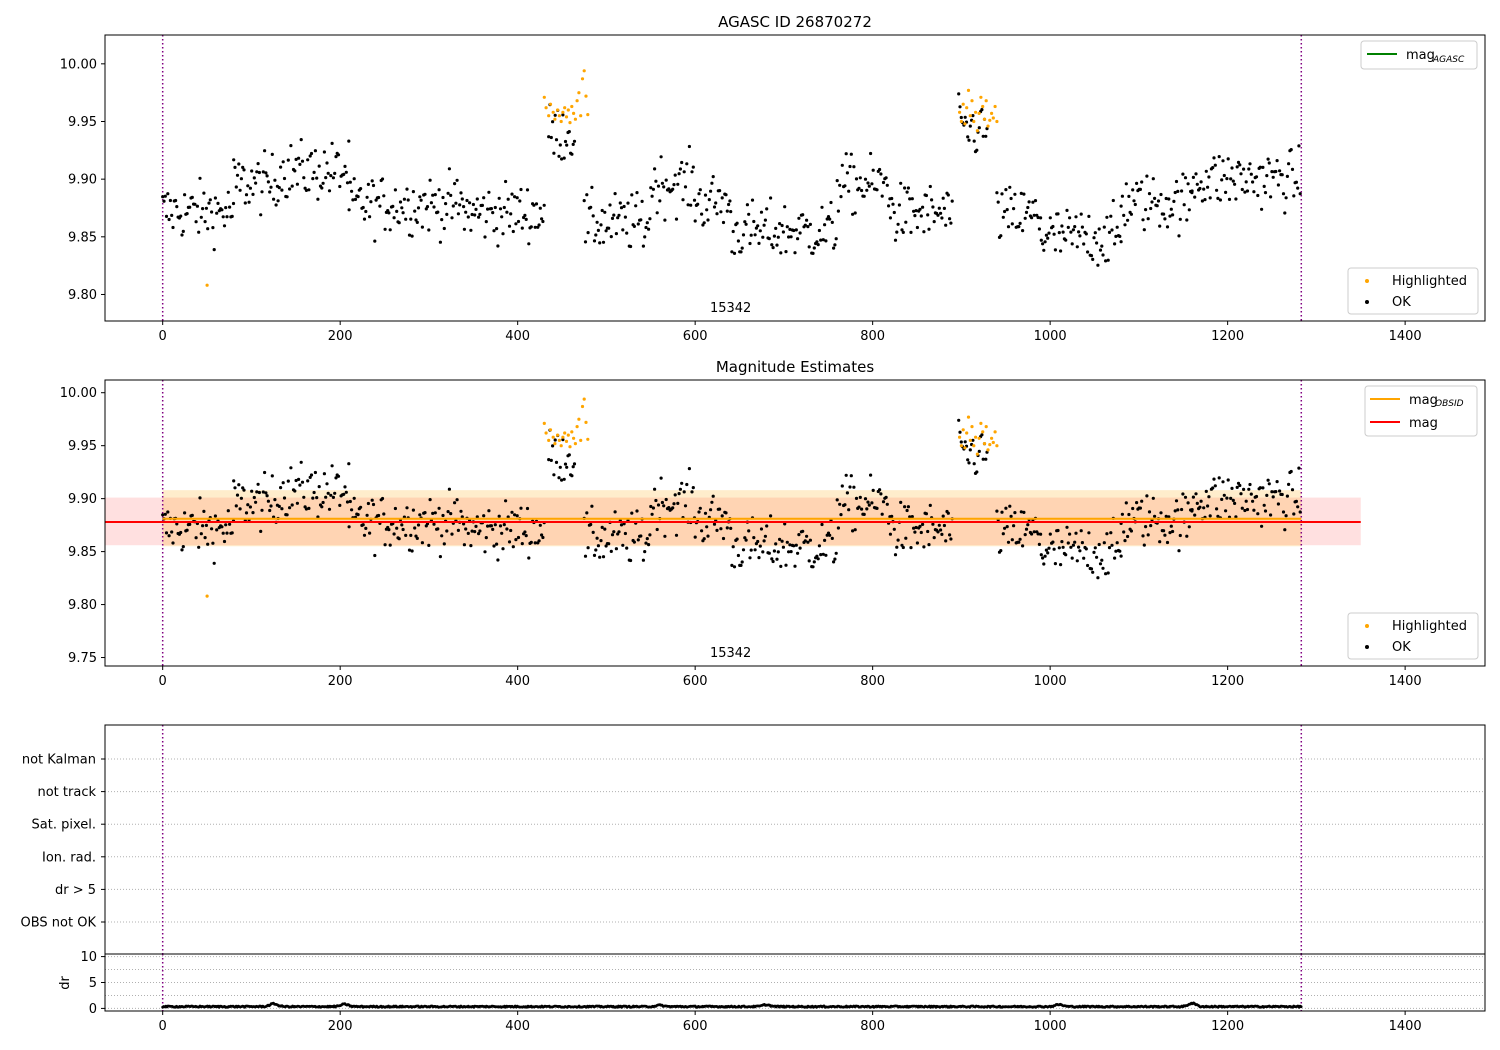 The image size is (1500, 1050). Describe the element at coordinates (732, 1005) in the screenshot. I see `dr-panel-points` at that location.